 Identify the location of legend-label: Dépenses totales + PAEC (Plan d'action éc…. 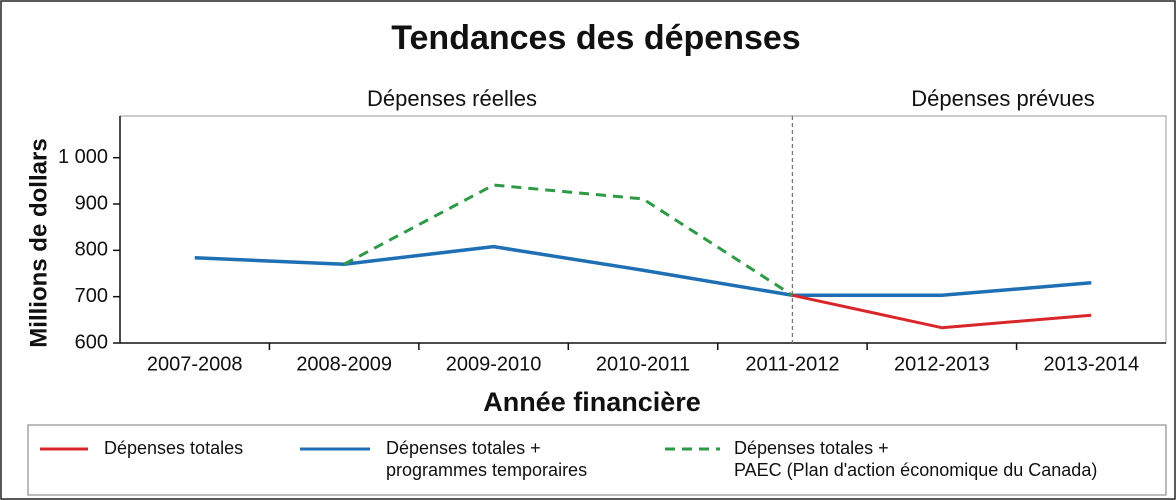
(915, 459).